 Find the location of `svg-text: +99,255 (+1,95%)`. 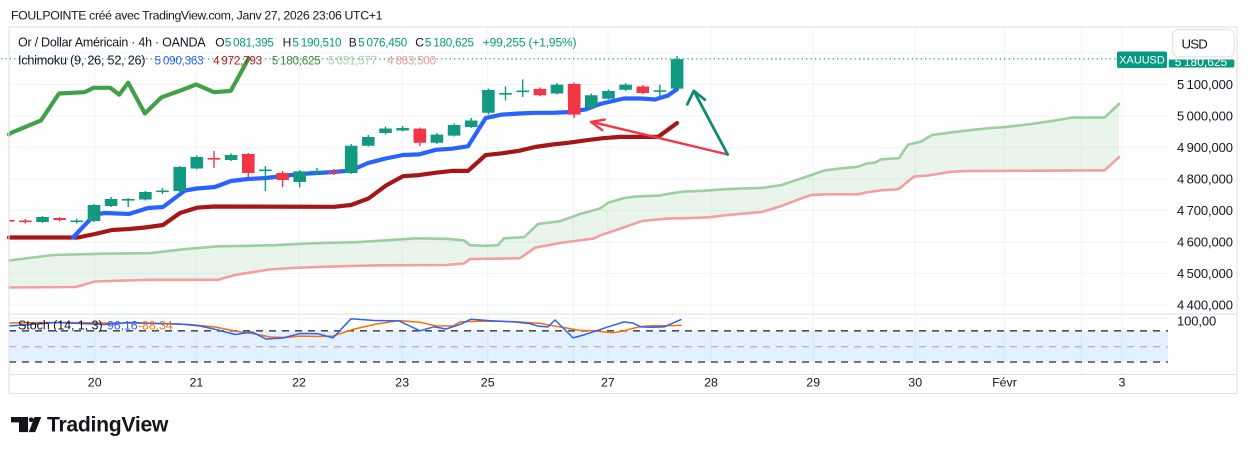

svg-text: +99,255 (+1,95%) is located at coordinates (530, 42).